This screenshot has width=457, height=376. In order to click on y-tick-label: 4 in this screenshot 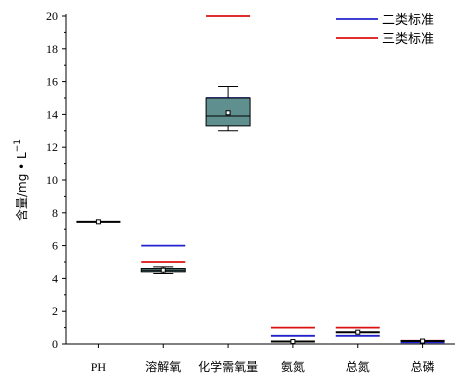, I will do `click(55, 278)`.